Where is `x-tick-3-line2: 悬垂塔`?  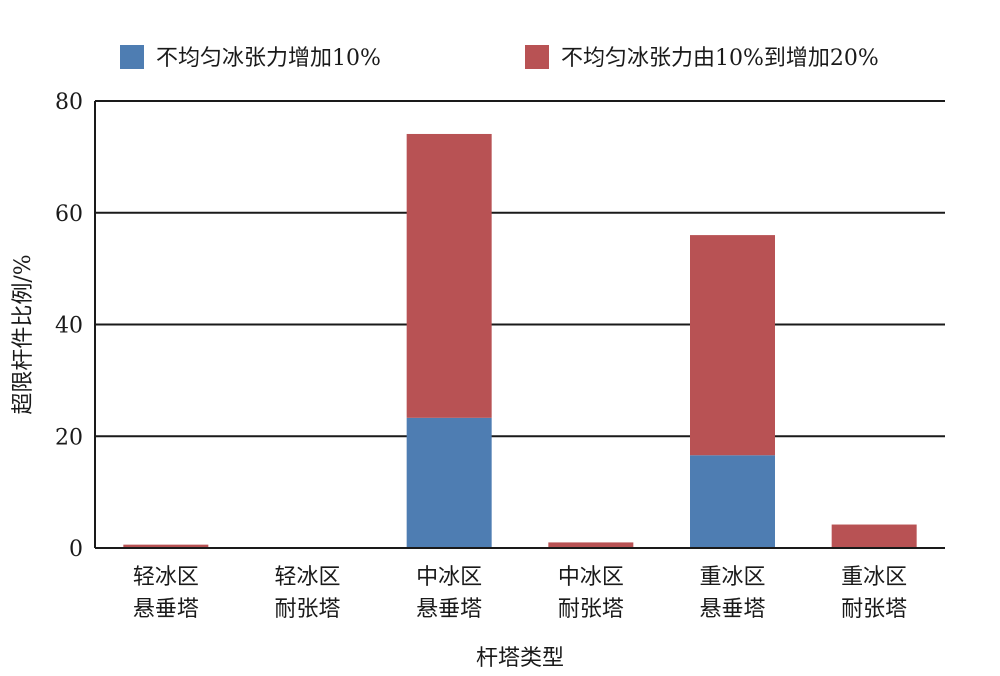 x-tick-3-line2: 悬垂塔 is located at coordinates (449, 609).